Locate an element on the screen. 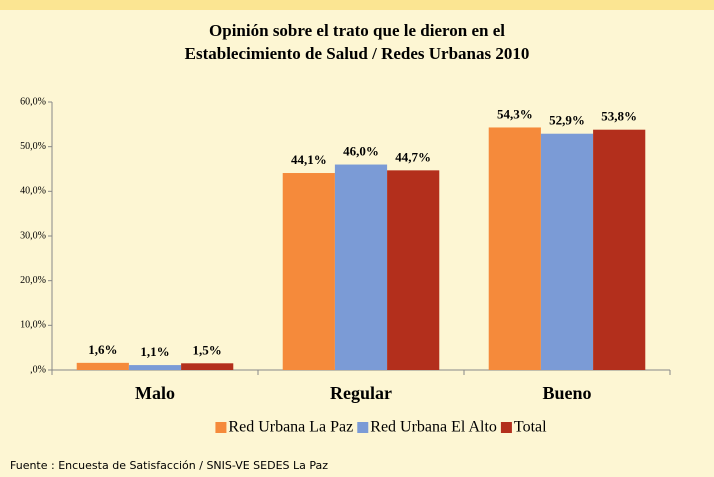 This screenshot has height=477, width=714. data-label: 1,6% is located at coordinates (102, 349).